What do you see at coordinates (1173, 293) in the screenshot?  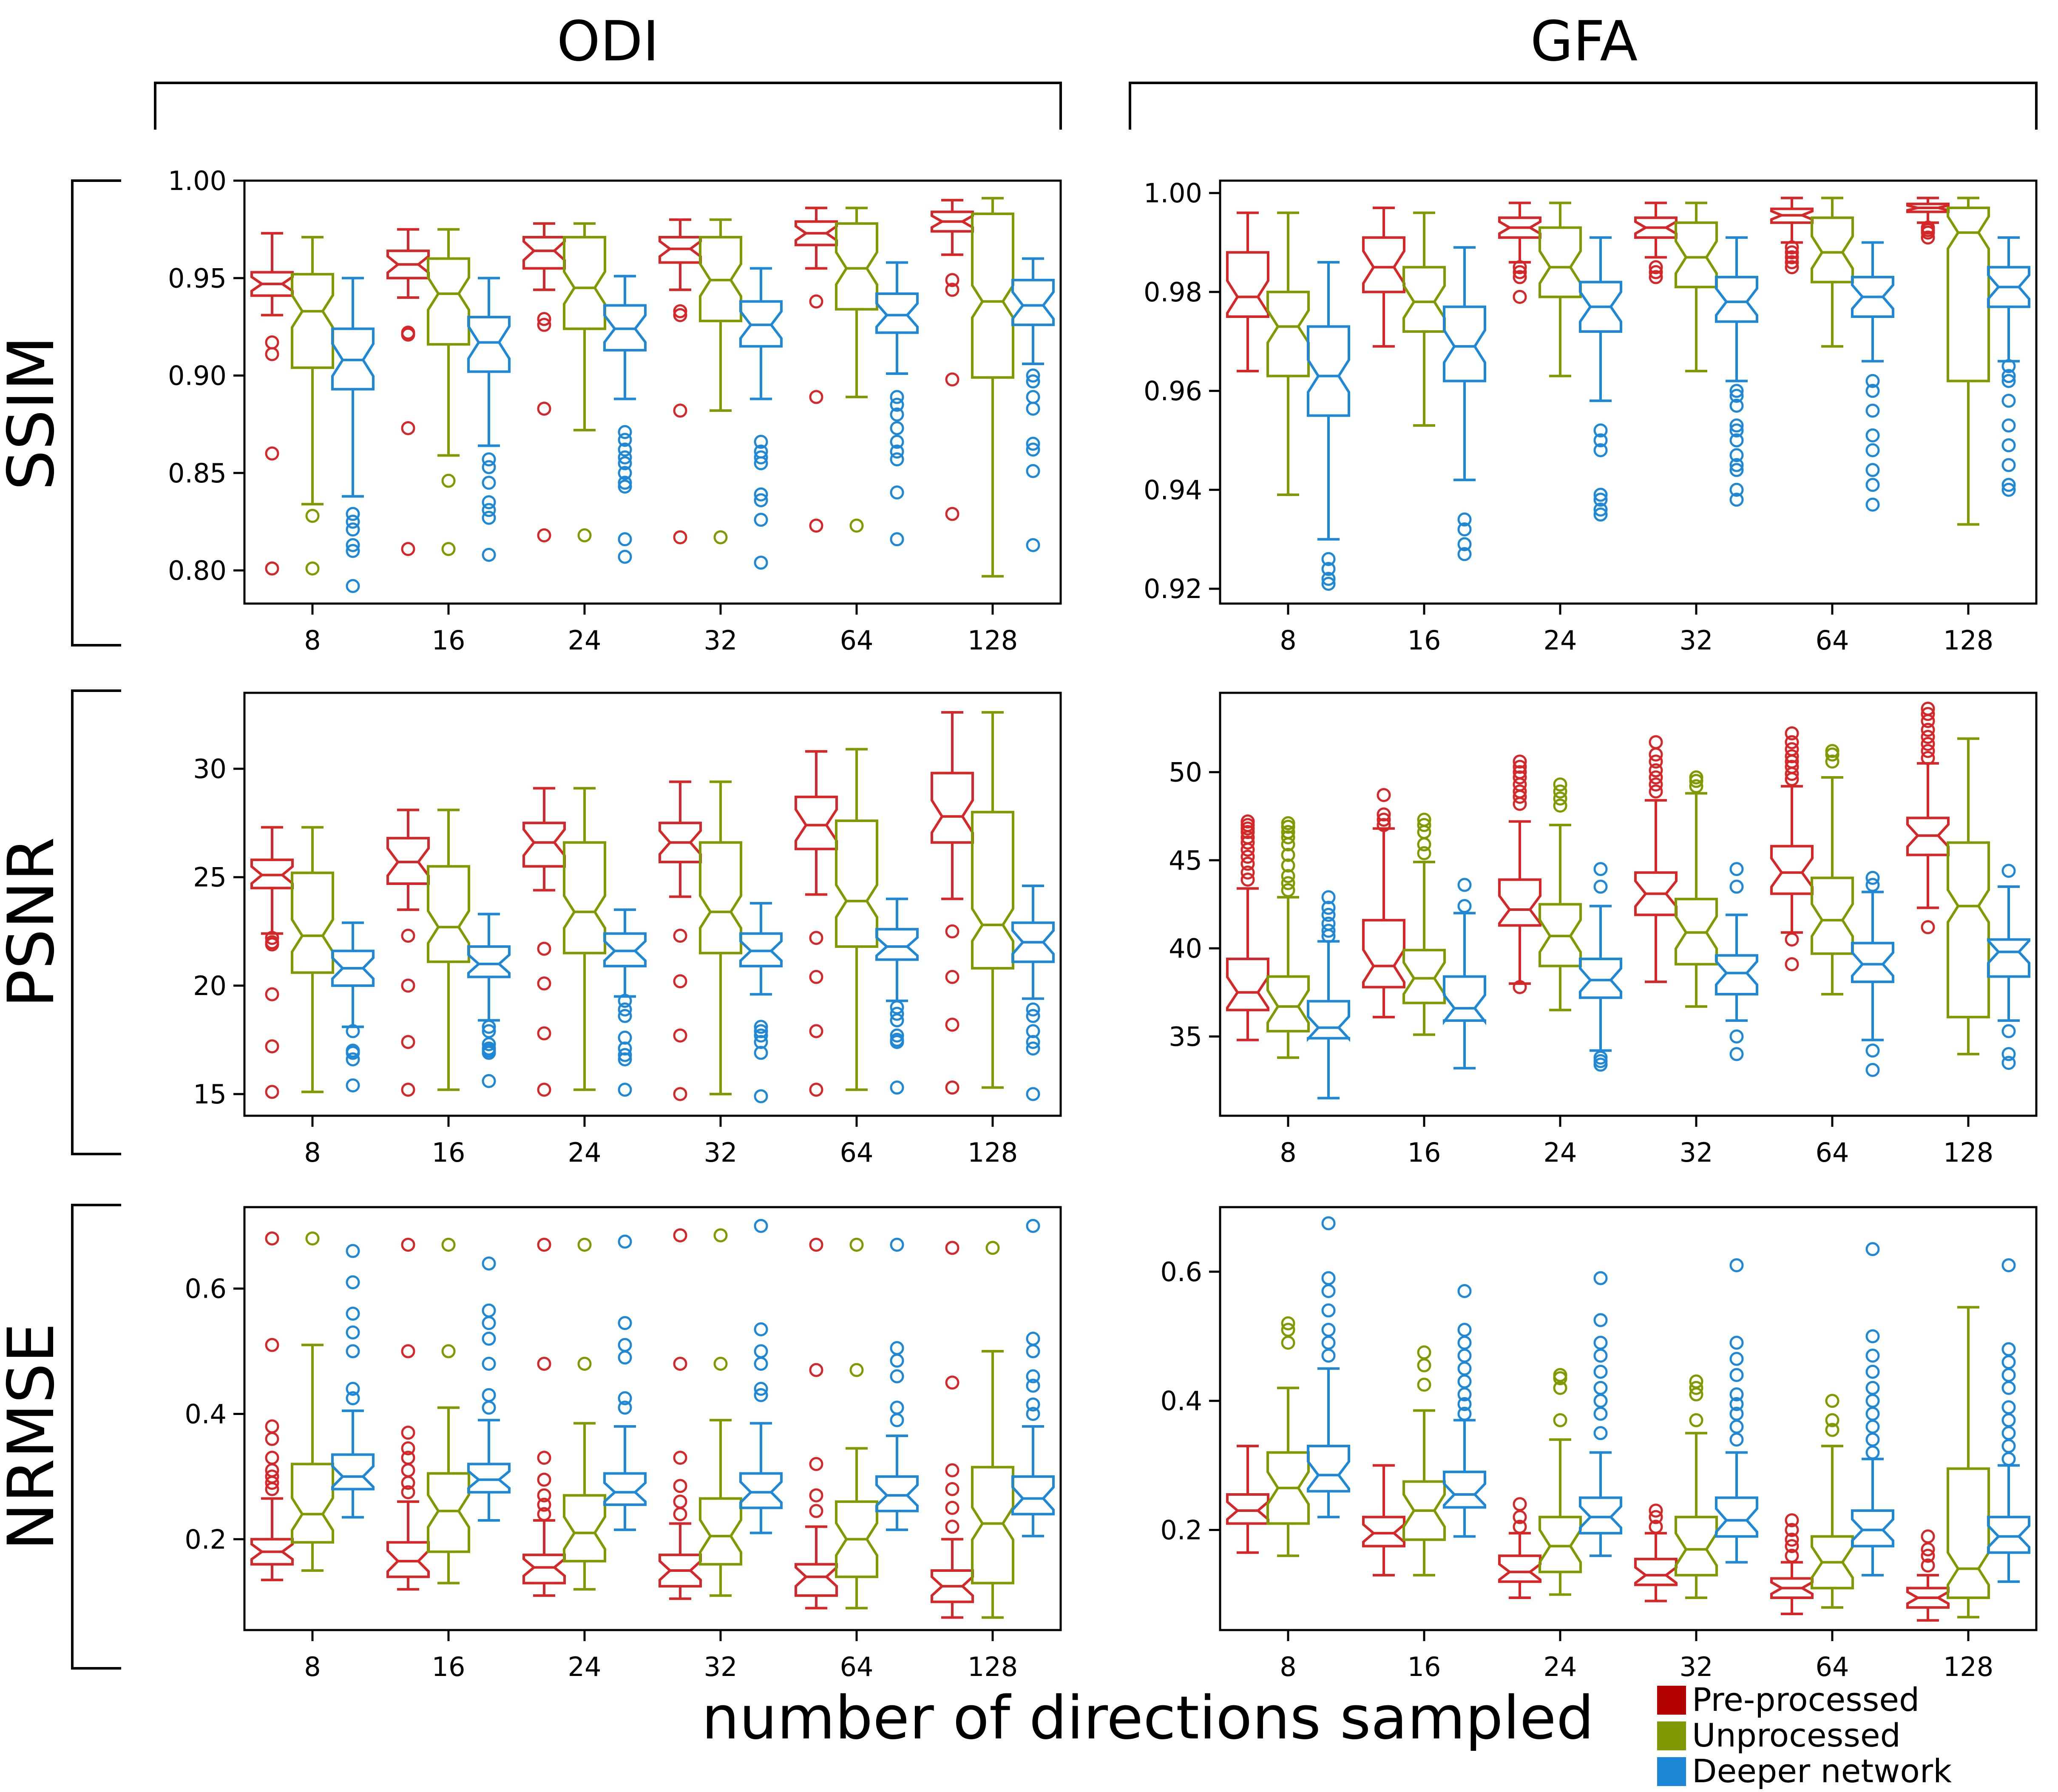 I see `y-tick-label: 0.98` at bounding box center [1173, 293].